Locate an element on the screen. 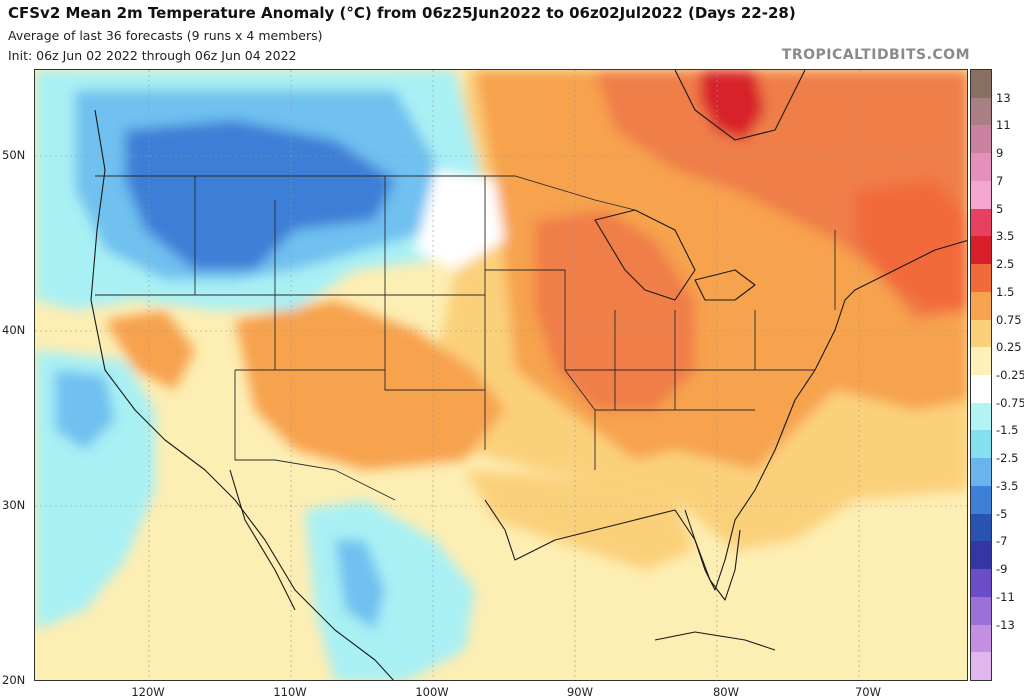  colorbar-tick-label: -13 is located at coordinates (1005, 624).